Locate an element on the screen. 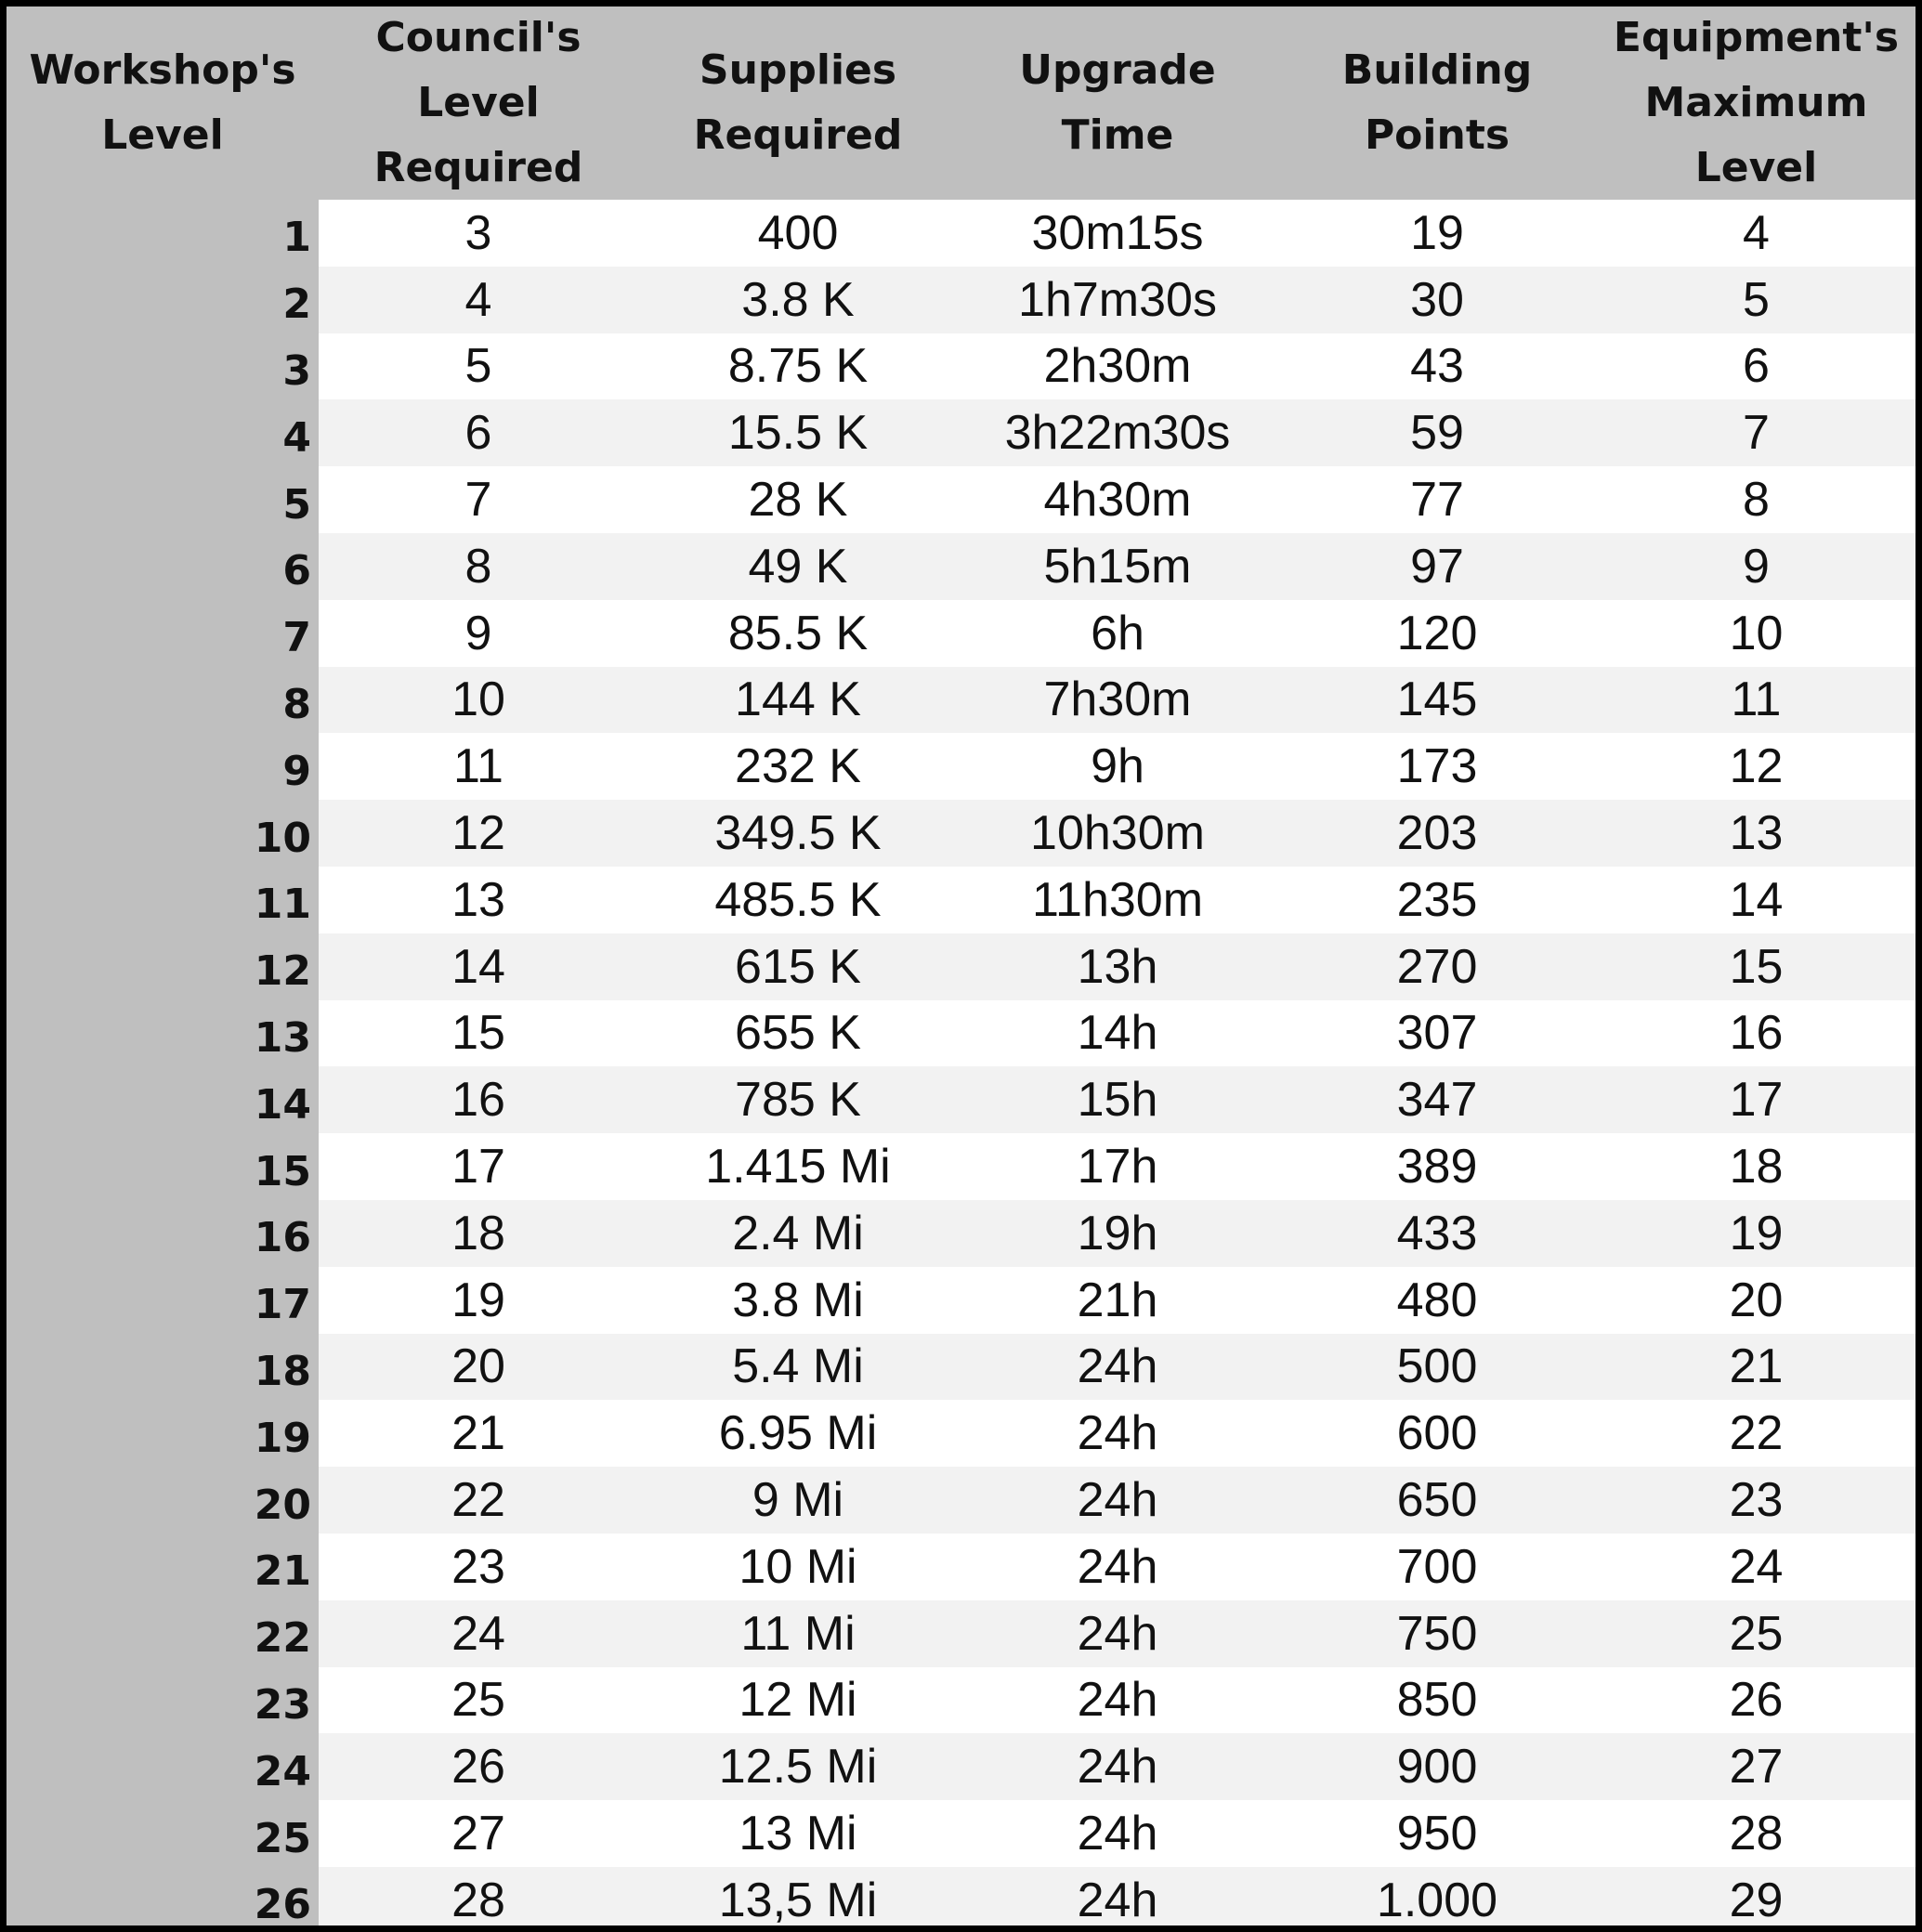  workshop-level-cell: 12 is located at coordinates (163, 966).